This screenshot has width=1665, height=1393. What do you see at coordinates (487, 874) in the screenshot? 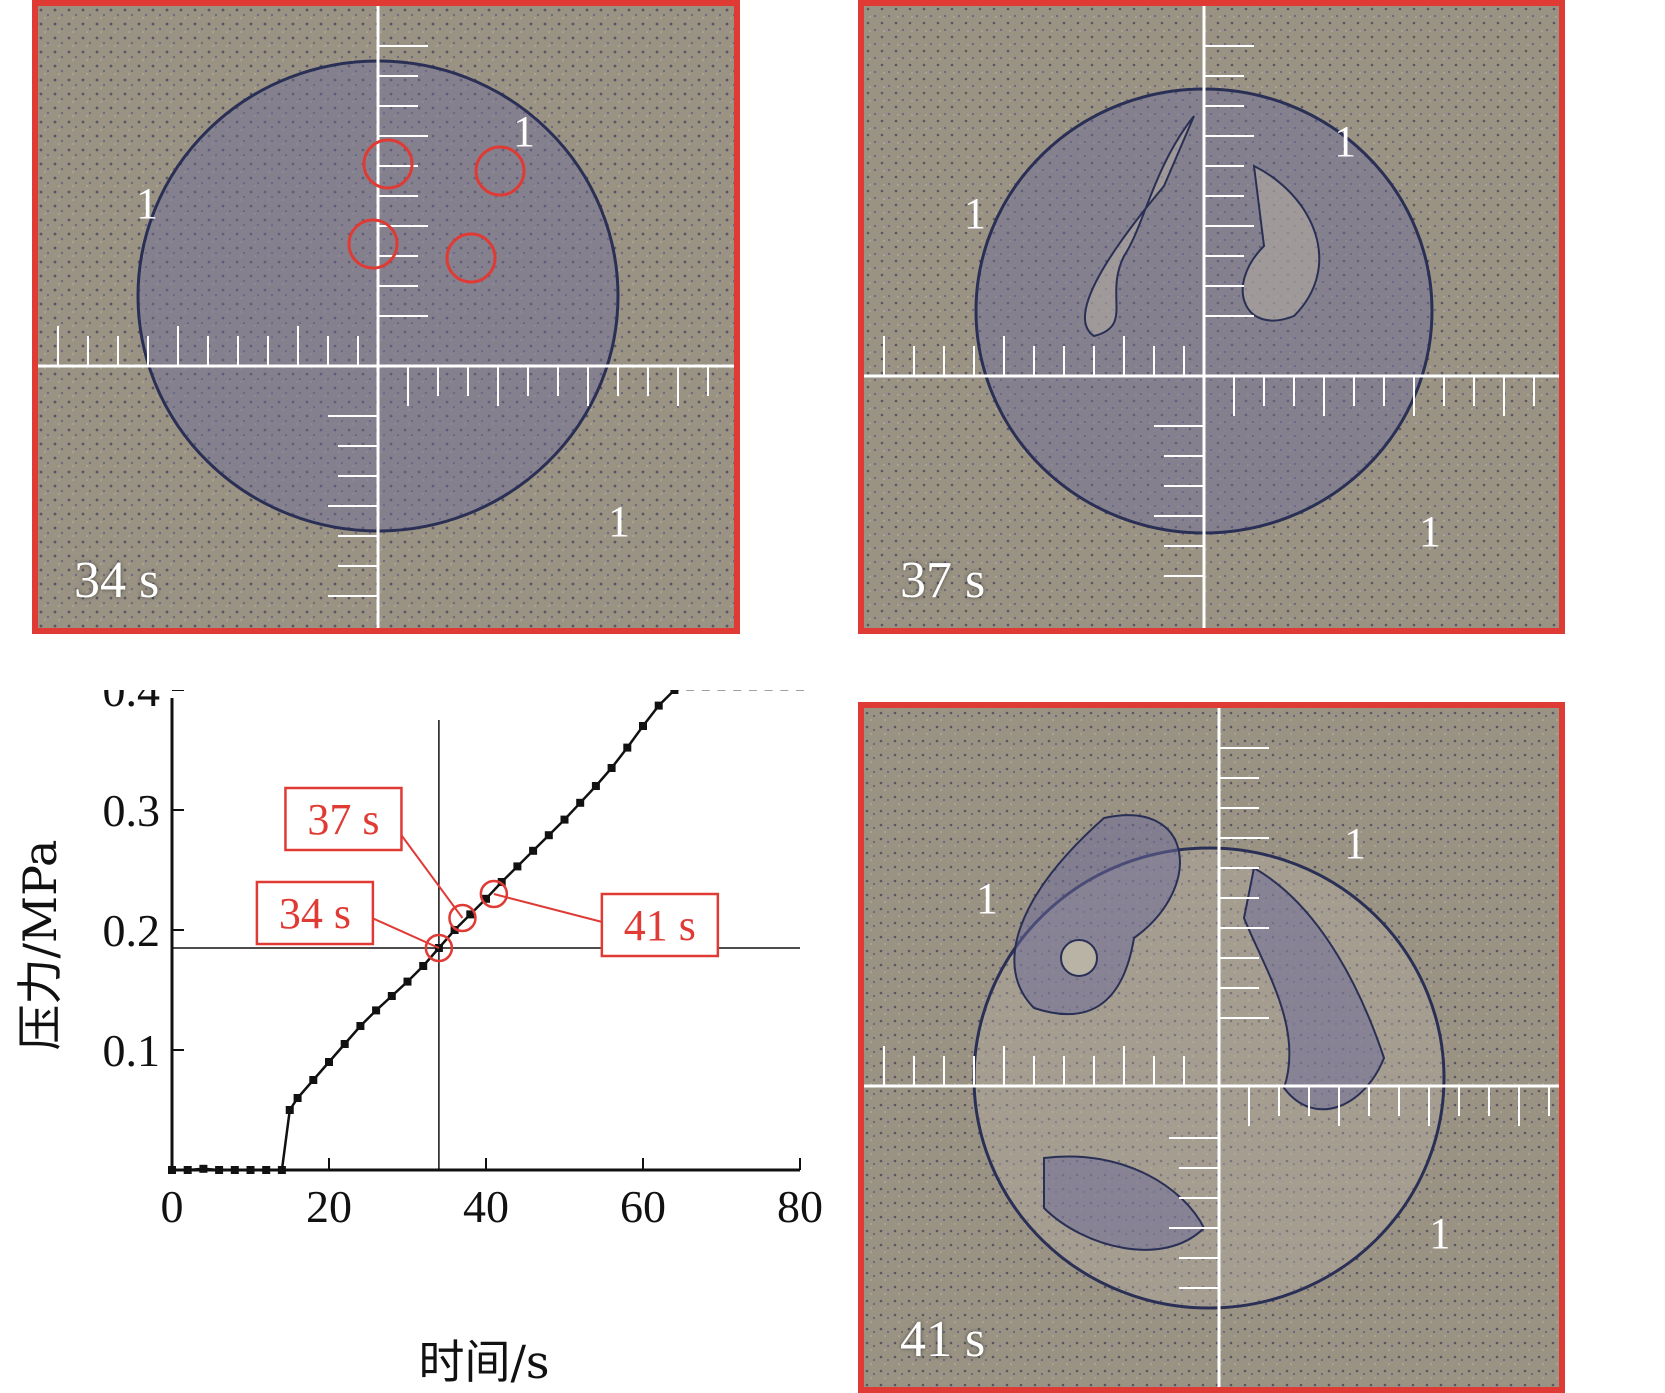
I see `annotations: 37 s 34 s 41 s` at bounding box center [487, 874].